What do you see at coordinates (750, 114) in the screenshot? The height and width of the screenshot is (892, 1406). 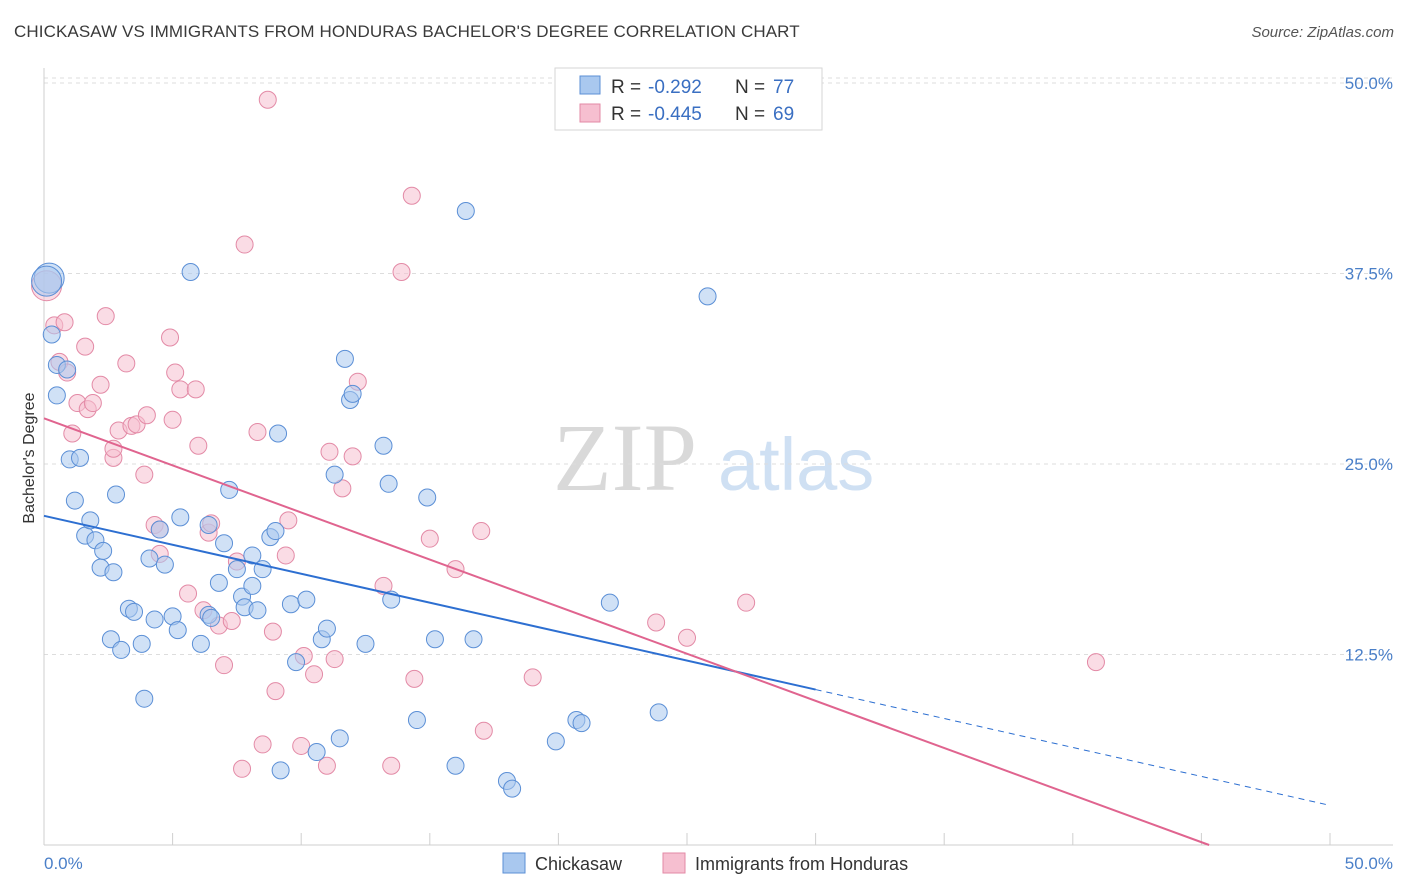 I see `legend-n-label-2: N =` at bounding box center [750, 114].